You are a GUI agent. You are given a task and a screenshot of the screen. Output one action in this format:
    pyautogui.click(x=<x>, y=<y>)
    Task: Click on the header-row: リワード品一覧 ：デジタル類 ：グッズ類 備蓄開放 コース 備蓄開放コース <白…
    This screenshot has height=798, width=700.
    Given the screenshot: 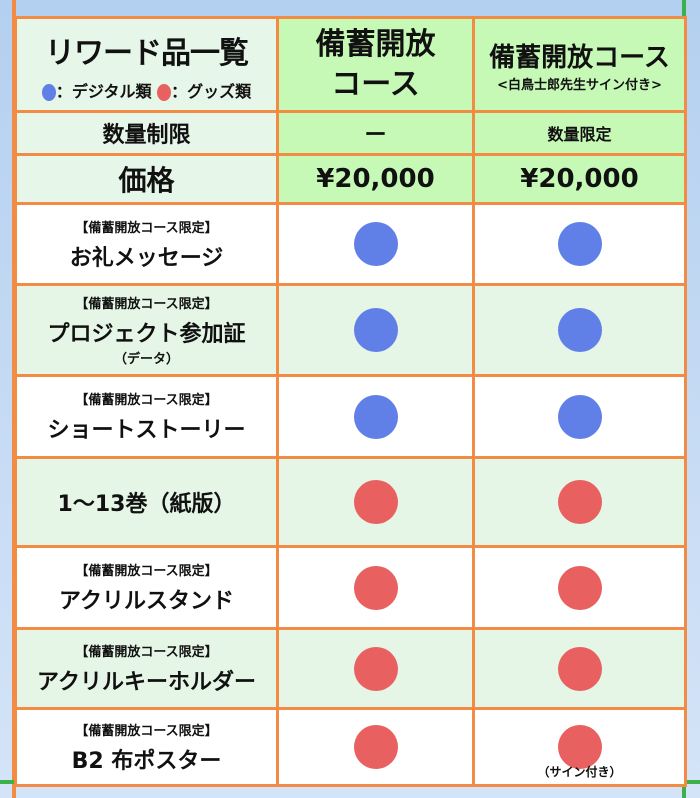 What is the action you would take?
    pyautogui.click(x=350, y=64)
    